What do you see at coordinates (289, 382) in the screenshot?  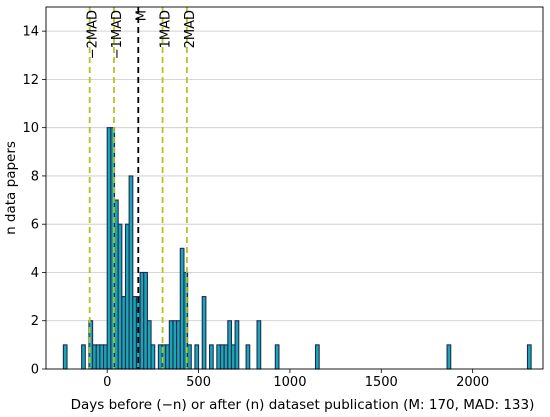 I see `x-tick-label: 1000` at bounding box center [289, 382].